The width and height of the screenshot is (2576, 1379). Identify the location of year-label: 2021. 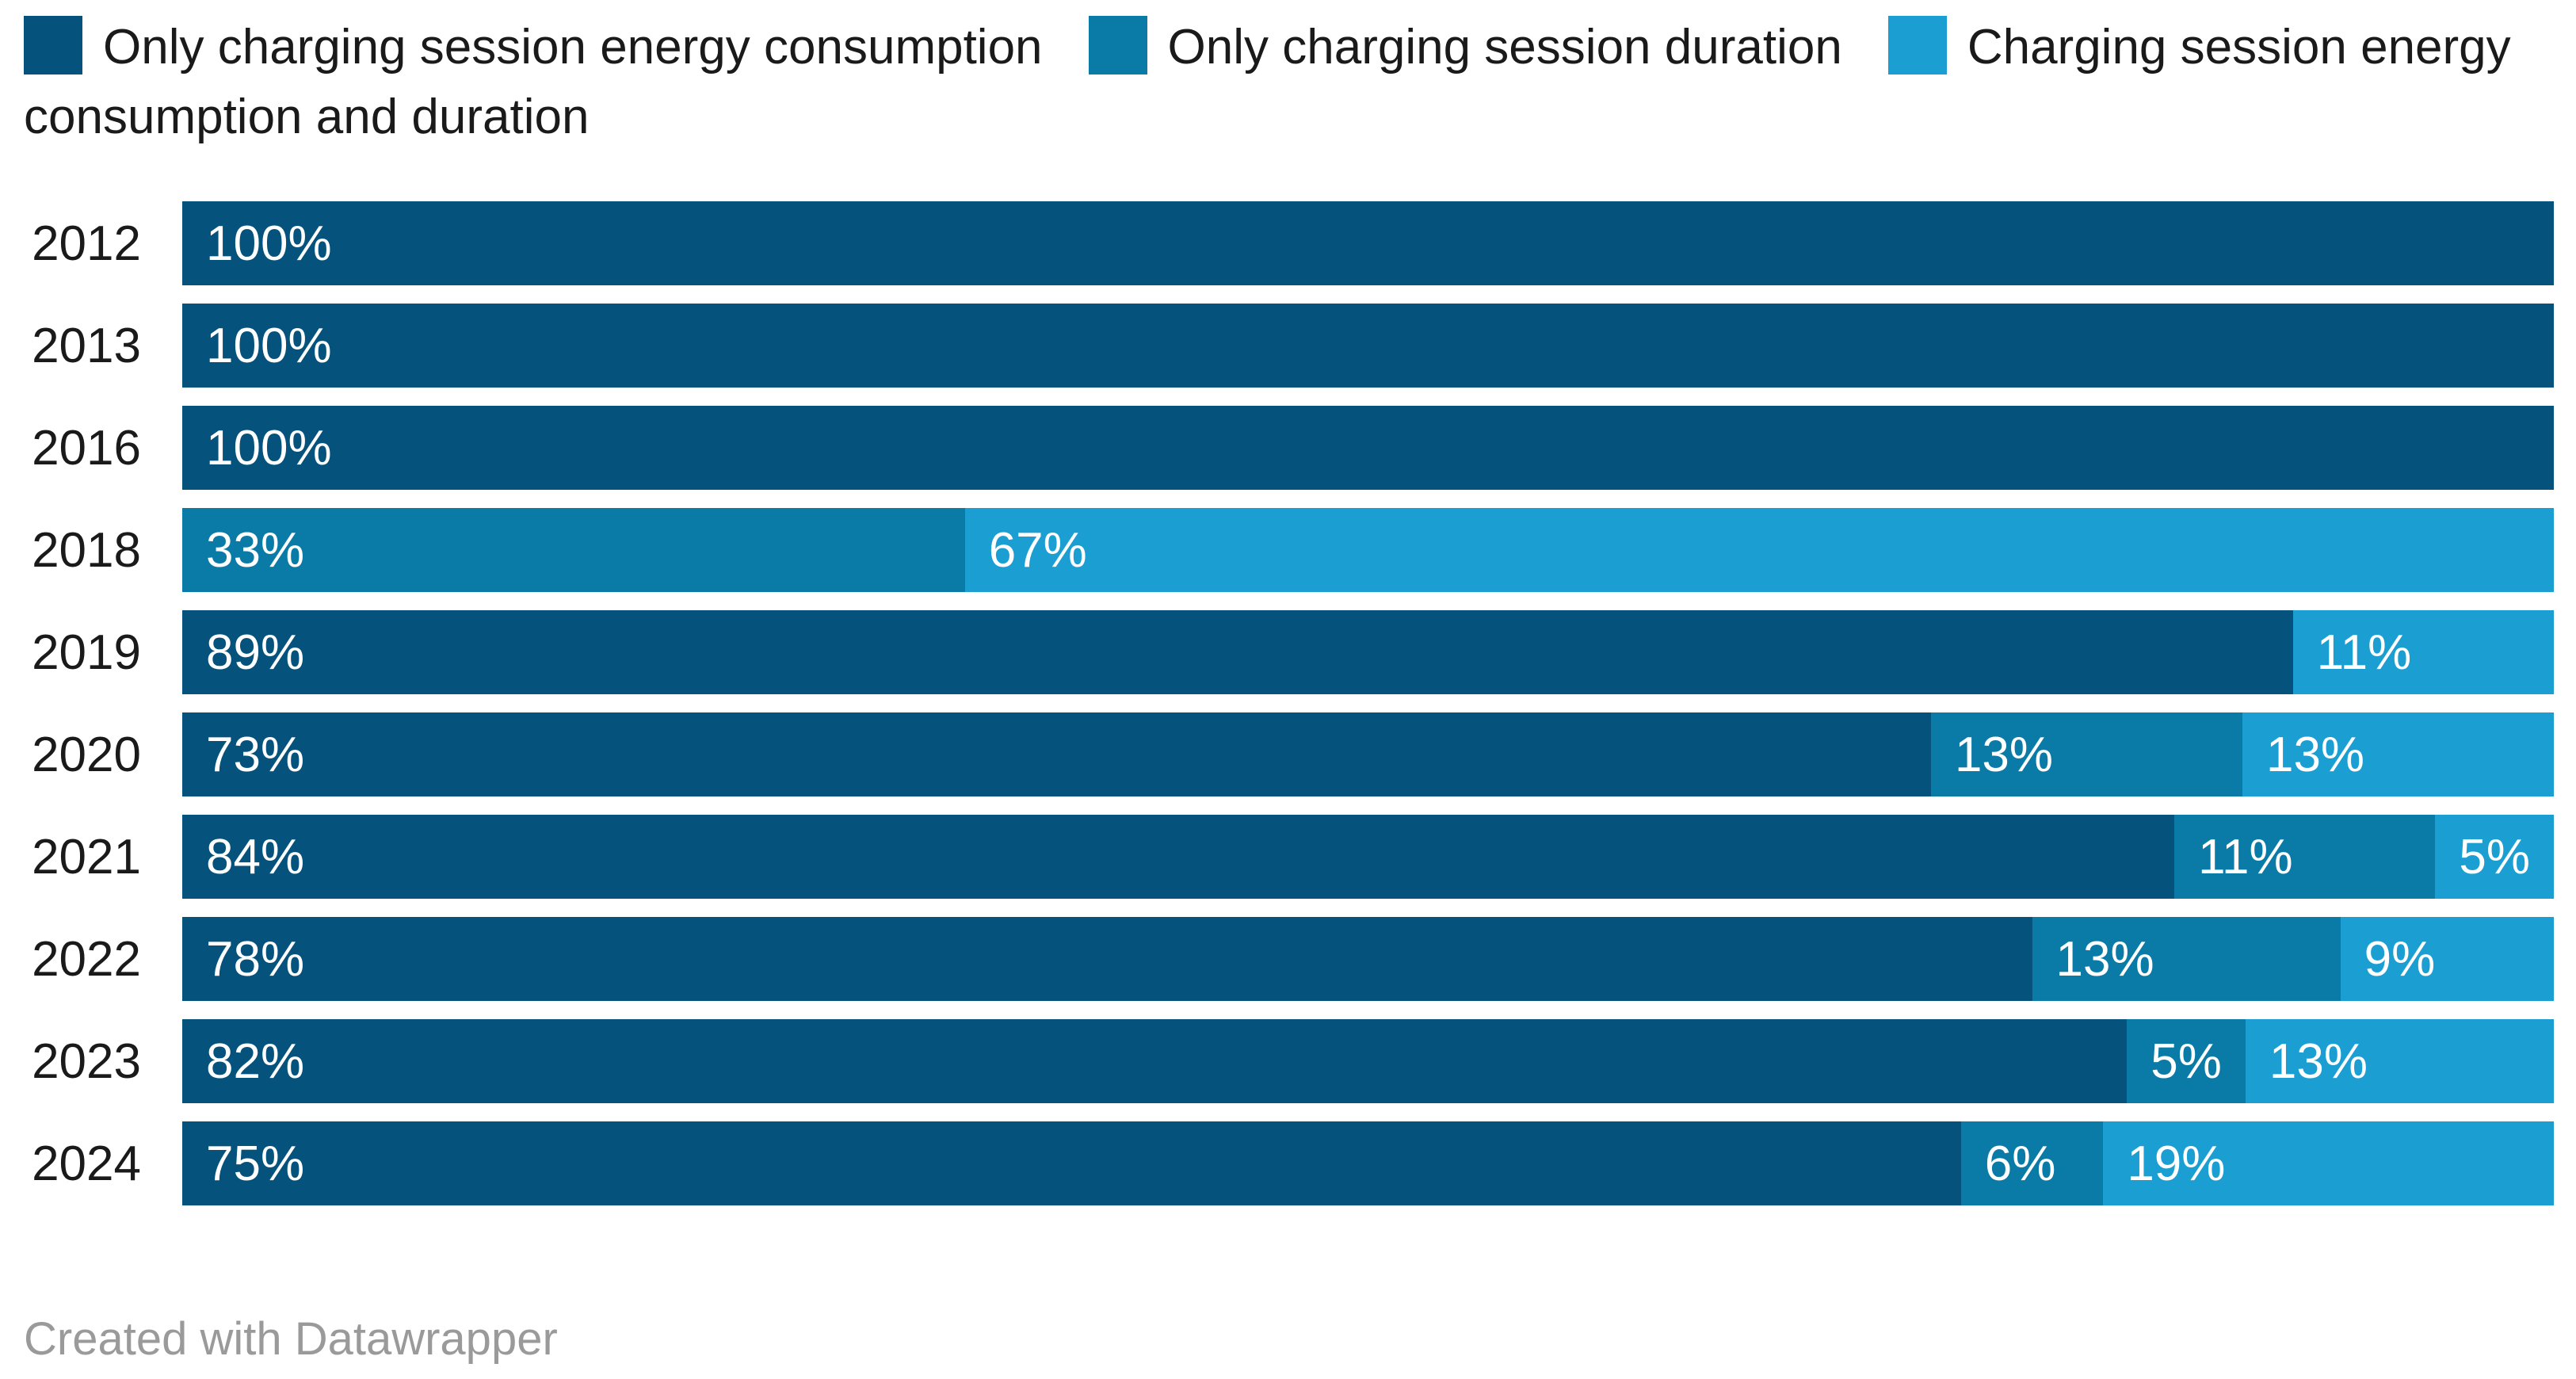
(86, 857).